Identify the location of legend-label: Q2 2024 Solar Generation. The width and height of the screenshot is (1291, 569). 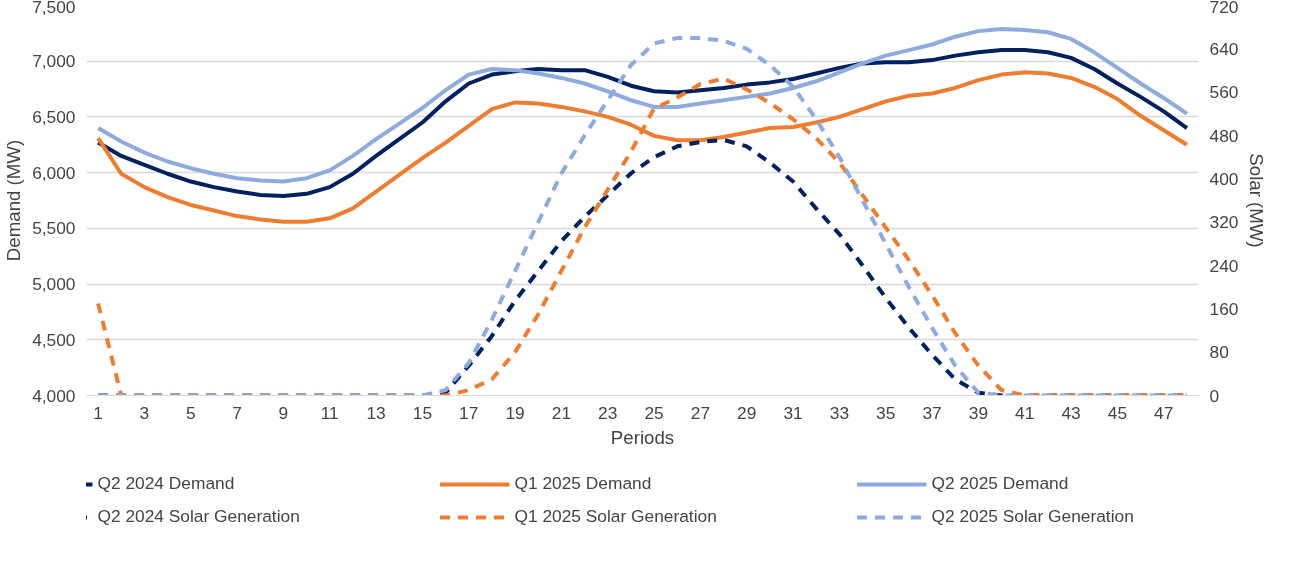
(199, 516).